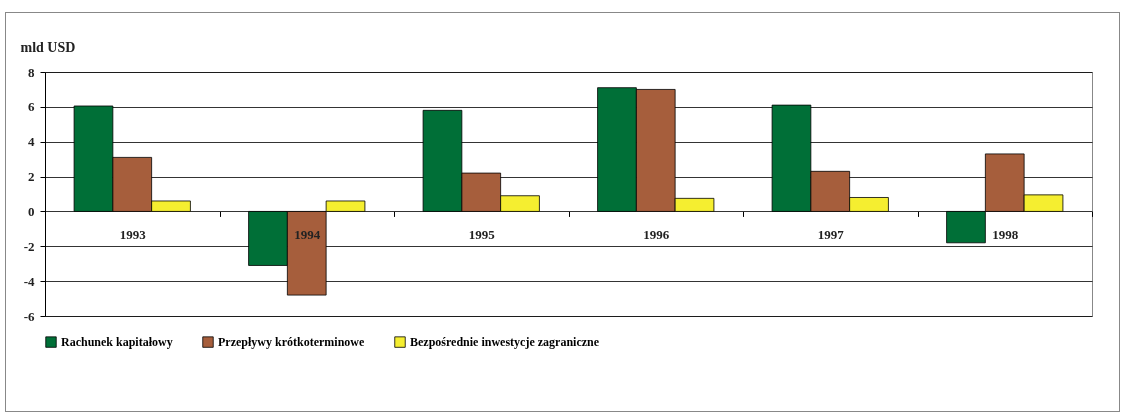 The width and height of the screenshot is (1127, 417). What do you see at coordinates (117, 342) in the screenshot?
I see `legend-label: Rachunek kapitałowy` at bounding box center [117, 342].